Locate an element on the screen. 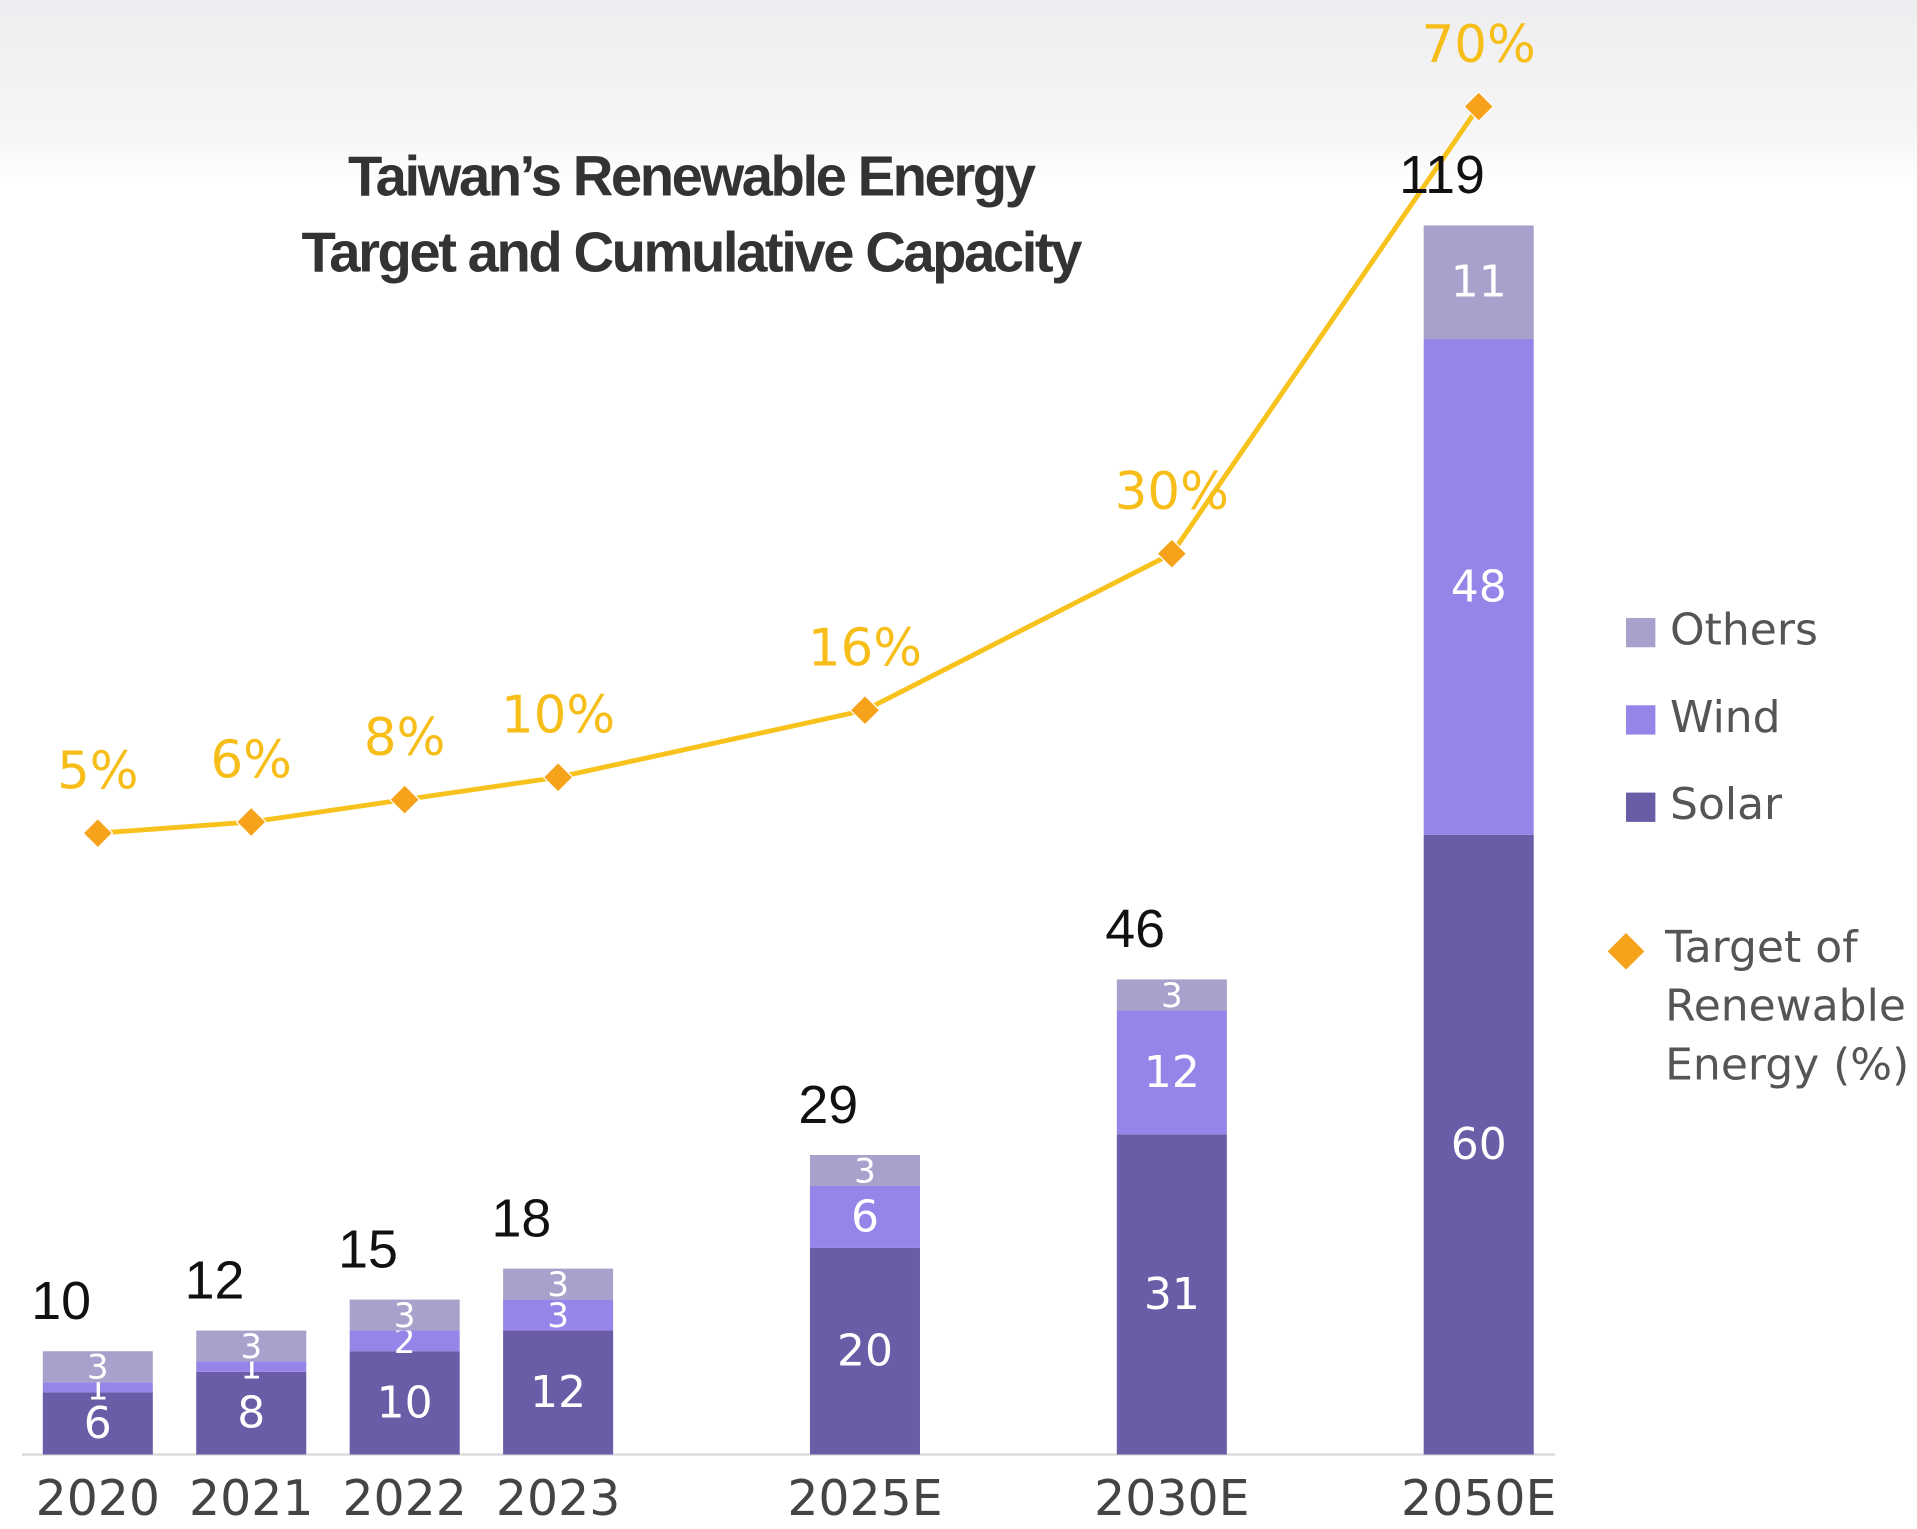 This screenshot has height=1529, width=1917. total-label: 119 is located at coordinates (1442, 175).